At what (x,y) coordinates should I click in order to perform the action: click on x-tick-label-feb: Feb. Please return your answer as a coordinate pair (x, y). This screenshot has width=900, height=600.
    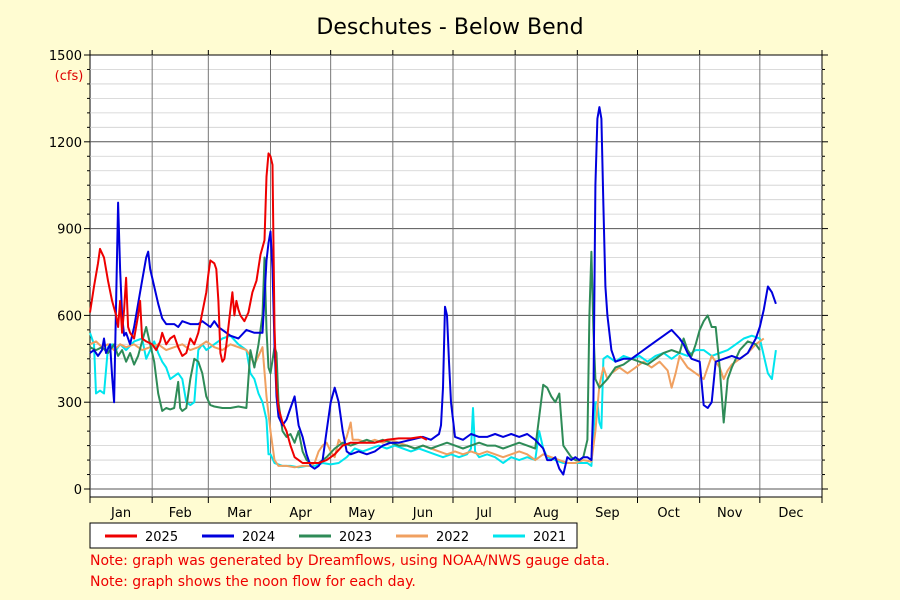
    Looking at the image, I should click on (180, 513).